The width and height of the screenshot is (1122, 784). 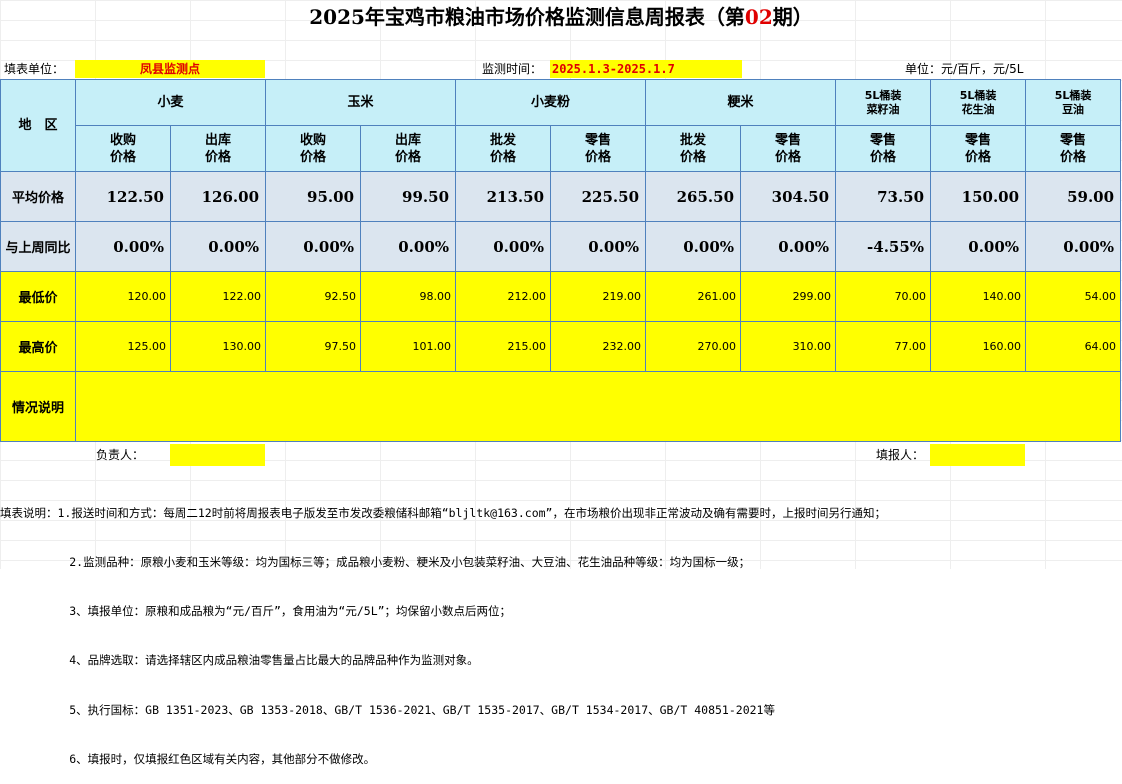 What do you see at coordinates (361, 102) in the screenshot?
I see `group-corn: 玉米` at bounding box center [361, 102].